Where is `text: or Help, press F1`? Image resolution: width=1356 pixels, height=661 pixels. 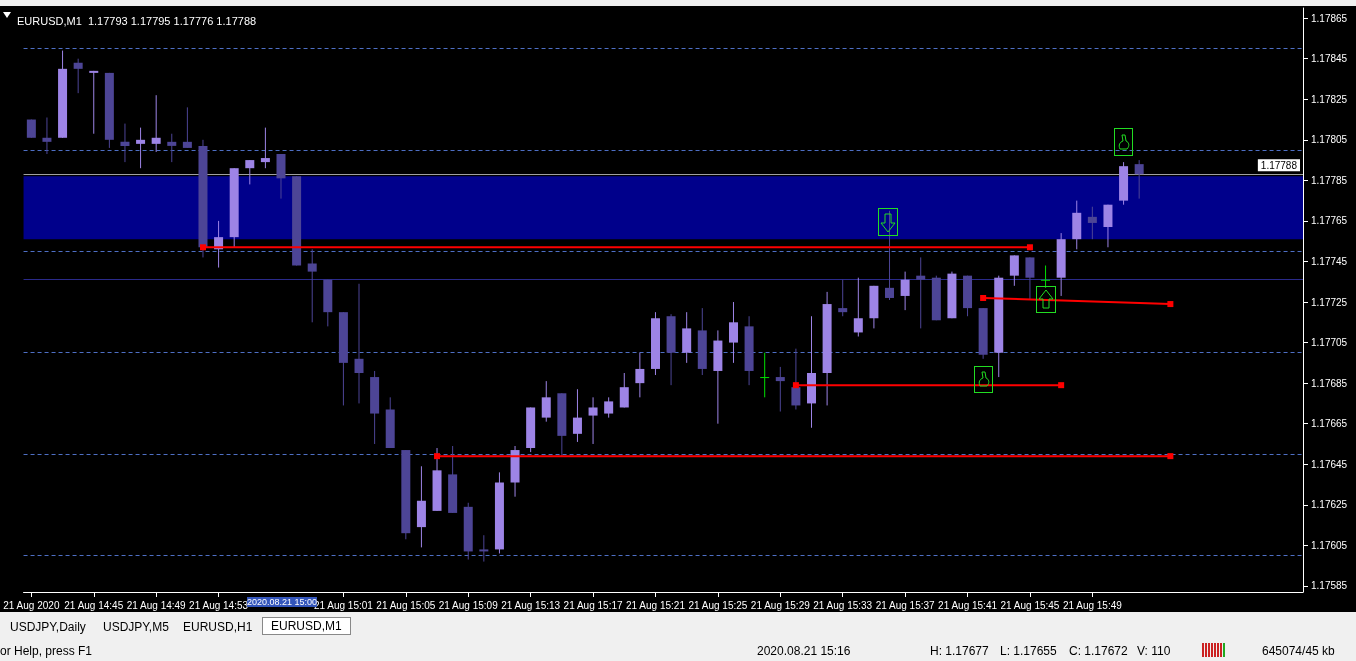
text: or Help, press F1 is located at coordinates (46, 651).